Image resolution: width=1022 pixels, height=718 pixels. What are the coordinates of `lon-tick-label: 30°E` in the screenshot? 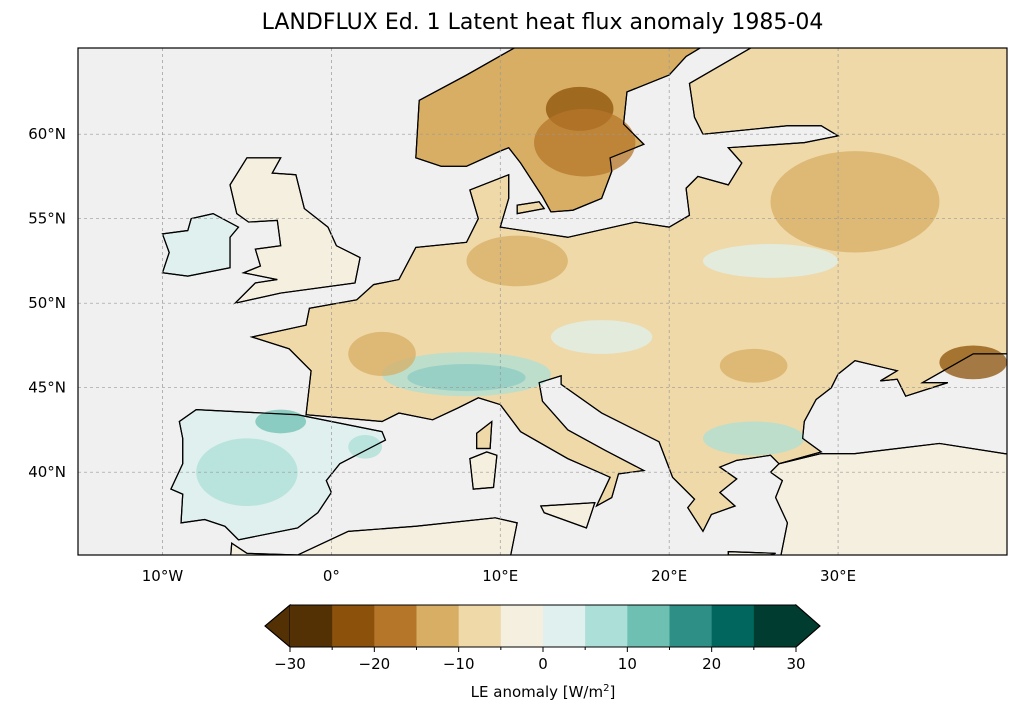 It's located at (838, 576).